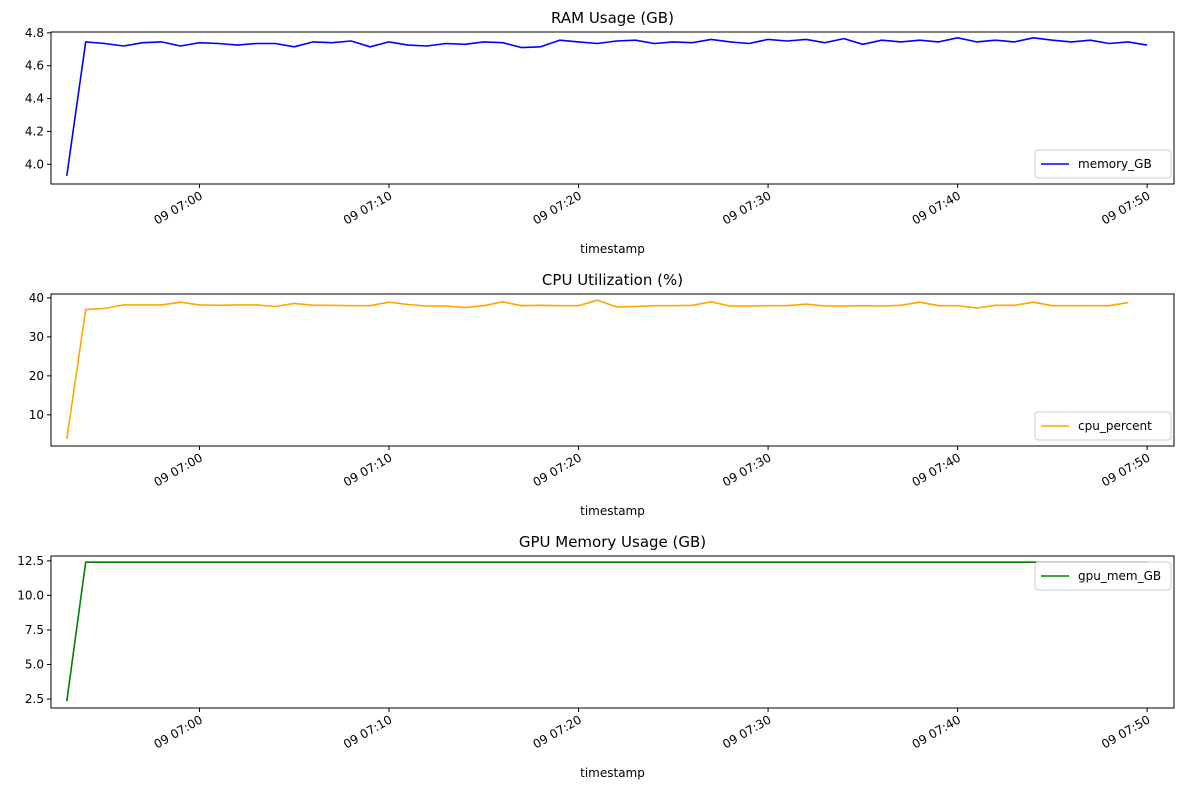 This screenshot has height=790, width=1189. I want to click on ram-xtick-label: 09 07:50, so click(1125, 207).